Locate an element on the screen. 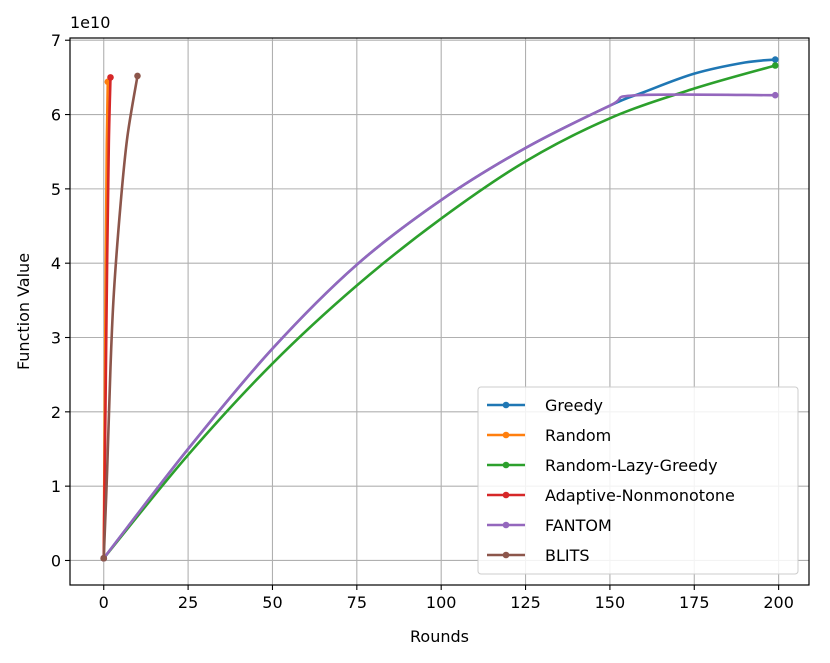  y-tick-label: 0 is located at coordinates (56, 560).